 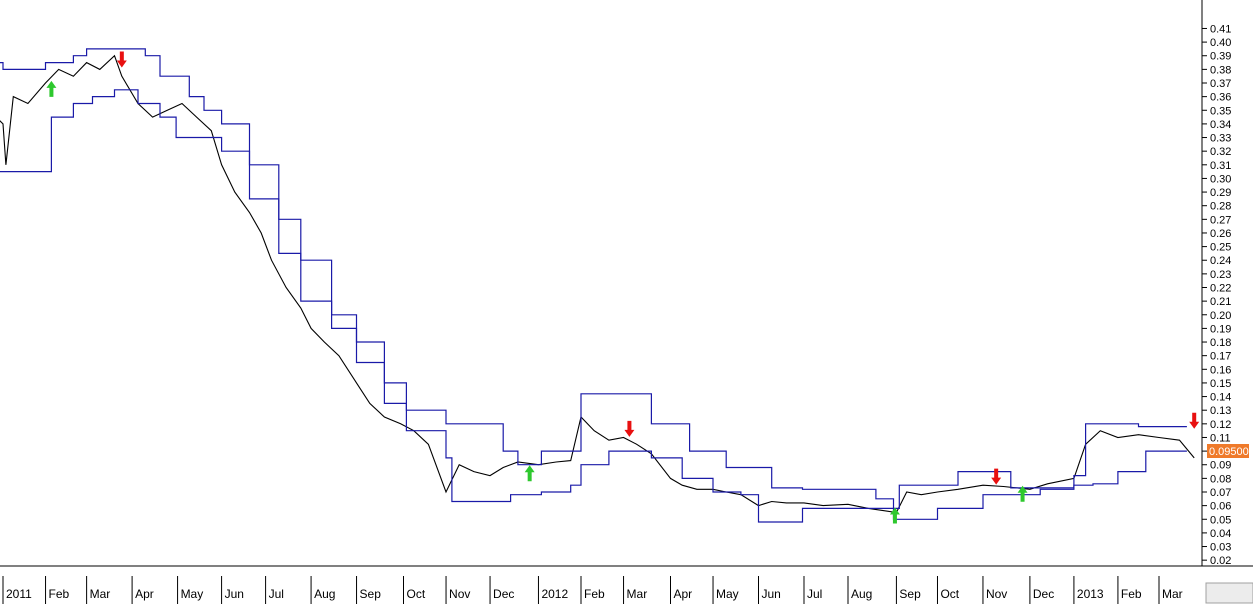 What do you see at coordinates (1220, 139) in the screenshot?
I see `y-tick-label: 0.33` at bounding box center [1220, 139].